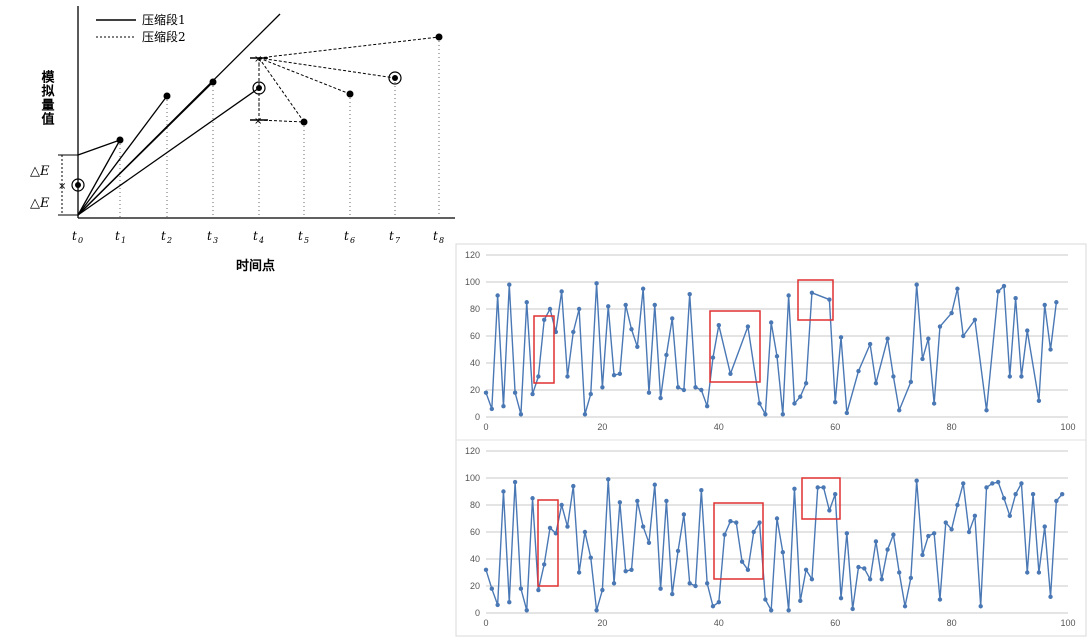  What do you see at coordinates (169, 240) in the screenshot?
I see `svg-text: 2` at bounding box center [169, 240].